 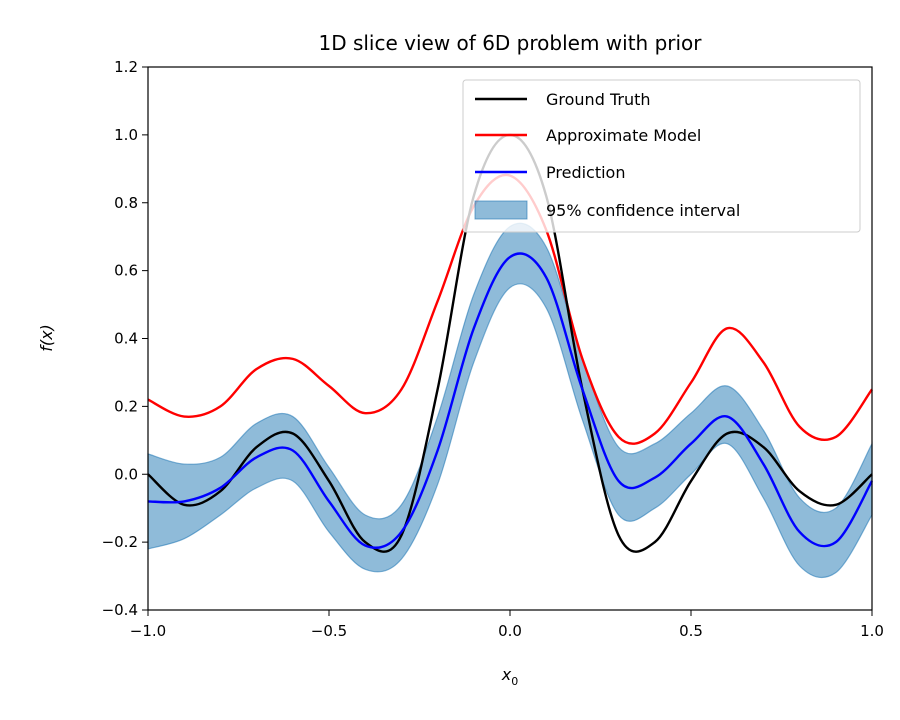 I want to click on y-axis-label: f(x), so click(x=46, y=338).